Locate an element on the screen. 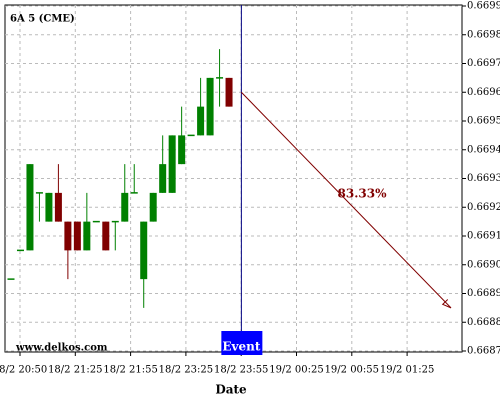 The image size is (500, 404). y-tick-label: 0.6687 is located at coordinates (483, 351).